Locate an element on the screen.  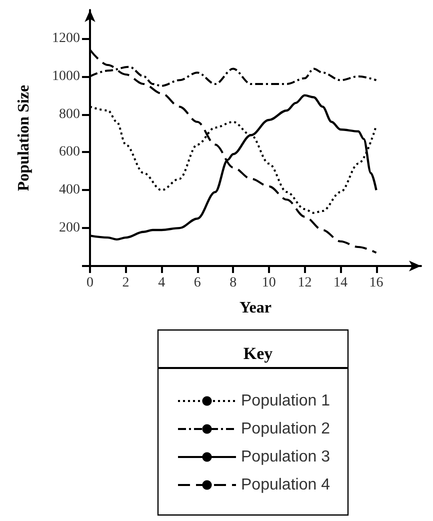
legend-title: Key is located at coordinates (258, 353).